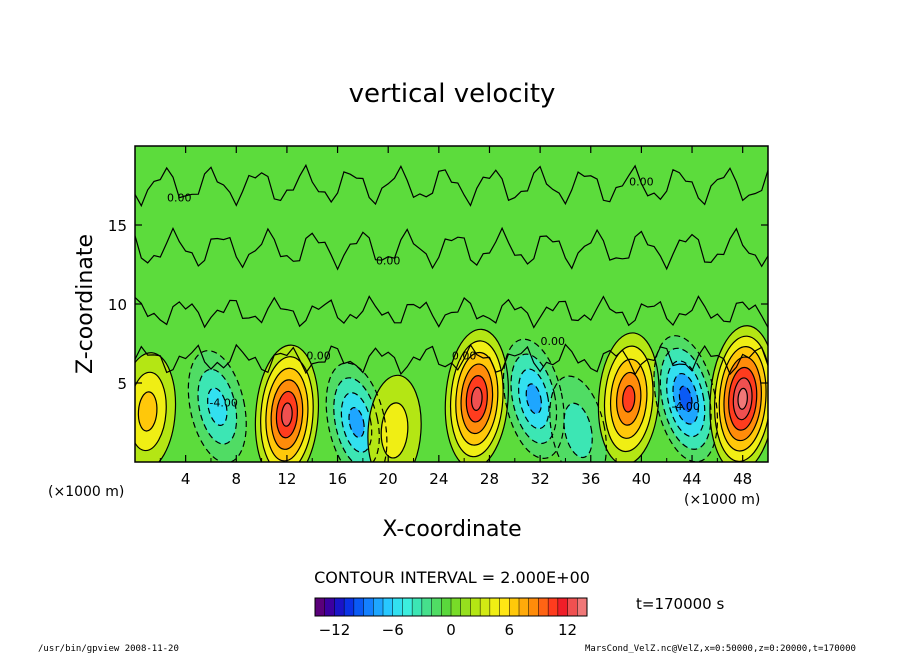 This screenshot has width=904, height=654. I want to click on y-axis-label: Z-coordinate, so click(85, 304).